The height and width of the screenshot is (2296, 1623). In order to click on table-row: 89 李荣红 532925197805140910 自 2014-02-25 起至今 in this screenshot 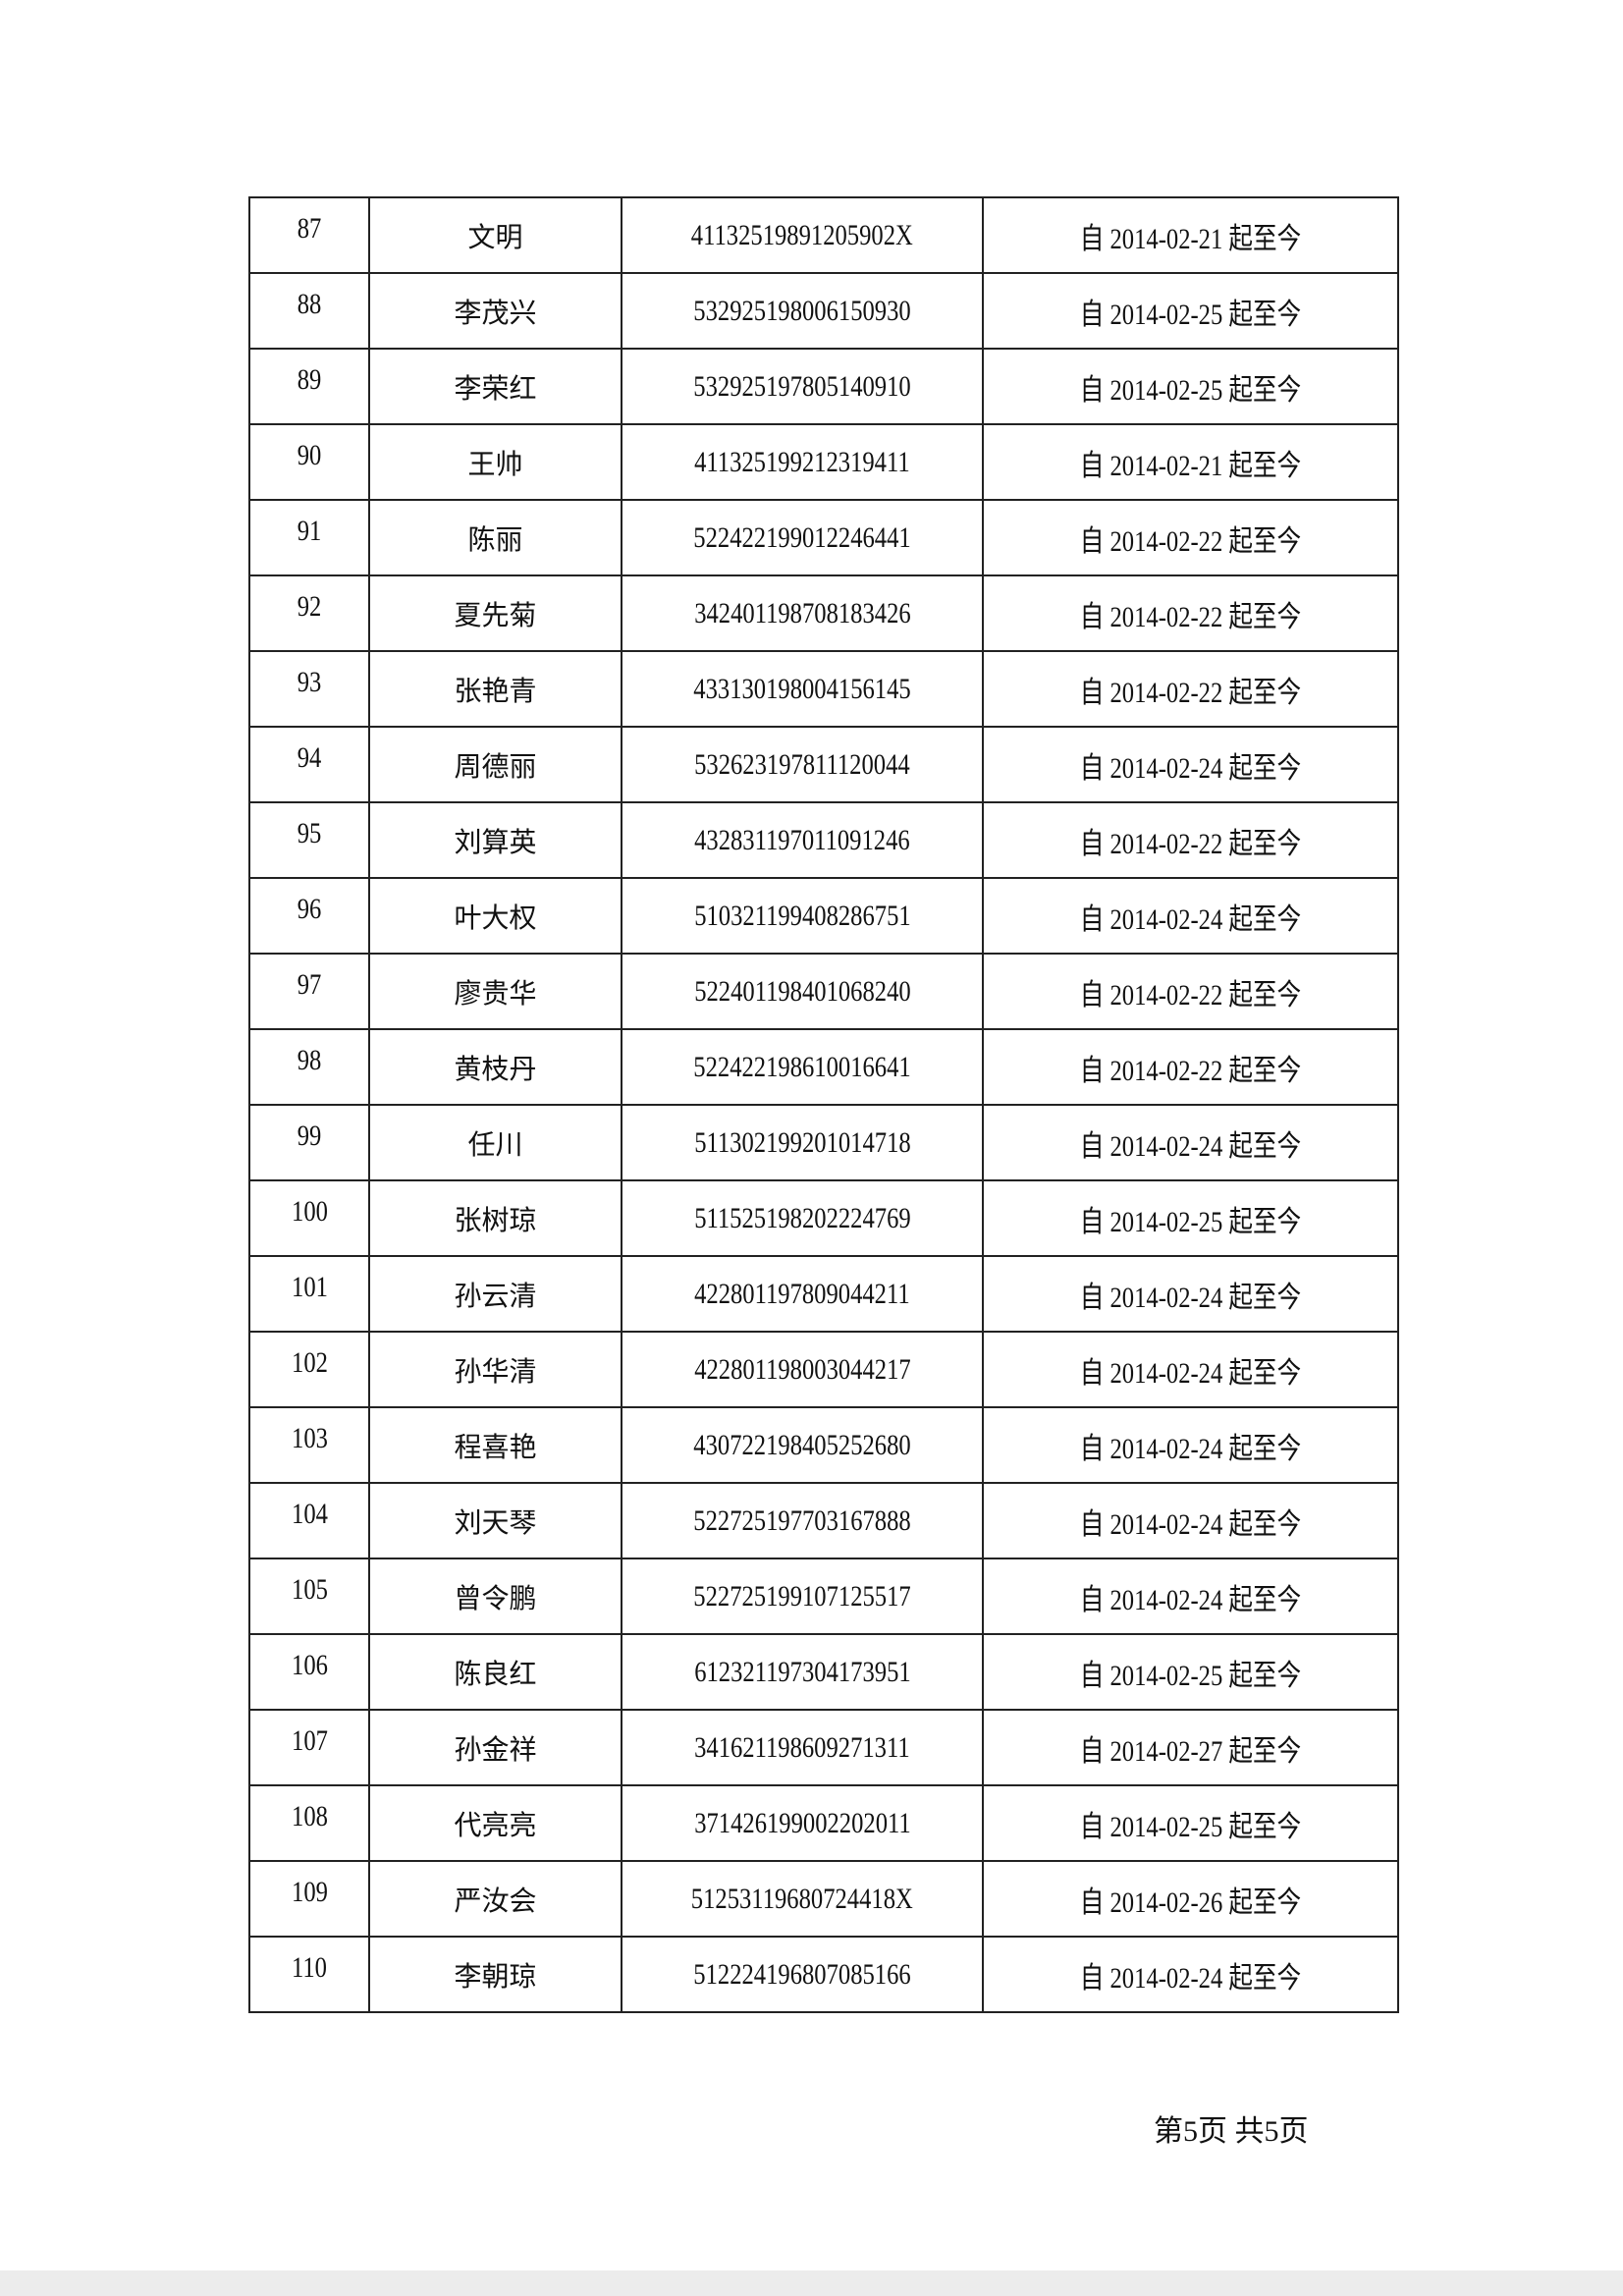, I will do `click(823, 386)`.